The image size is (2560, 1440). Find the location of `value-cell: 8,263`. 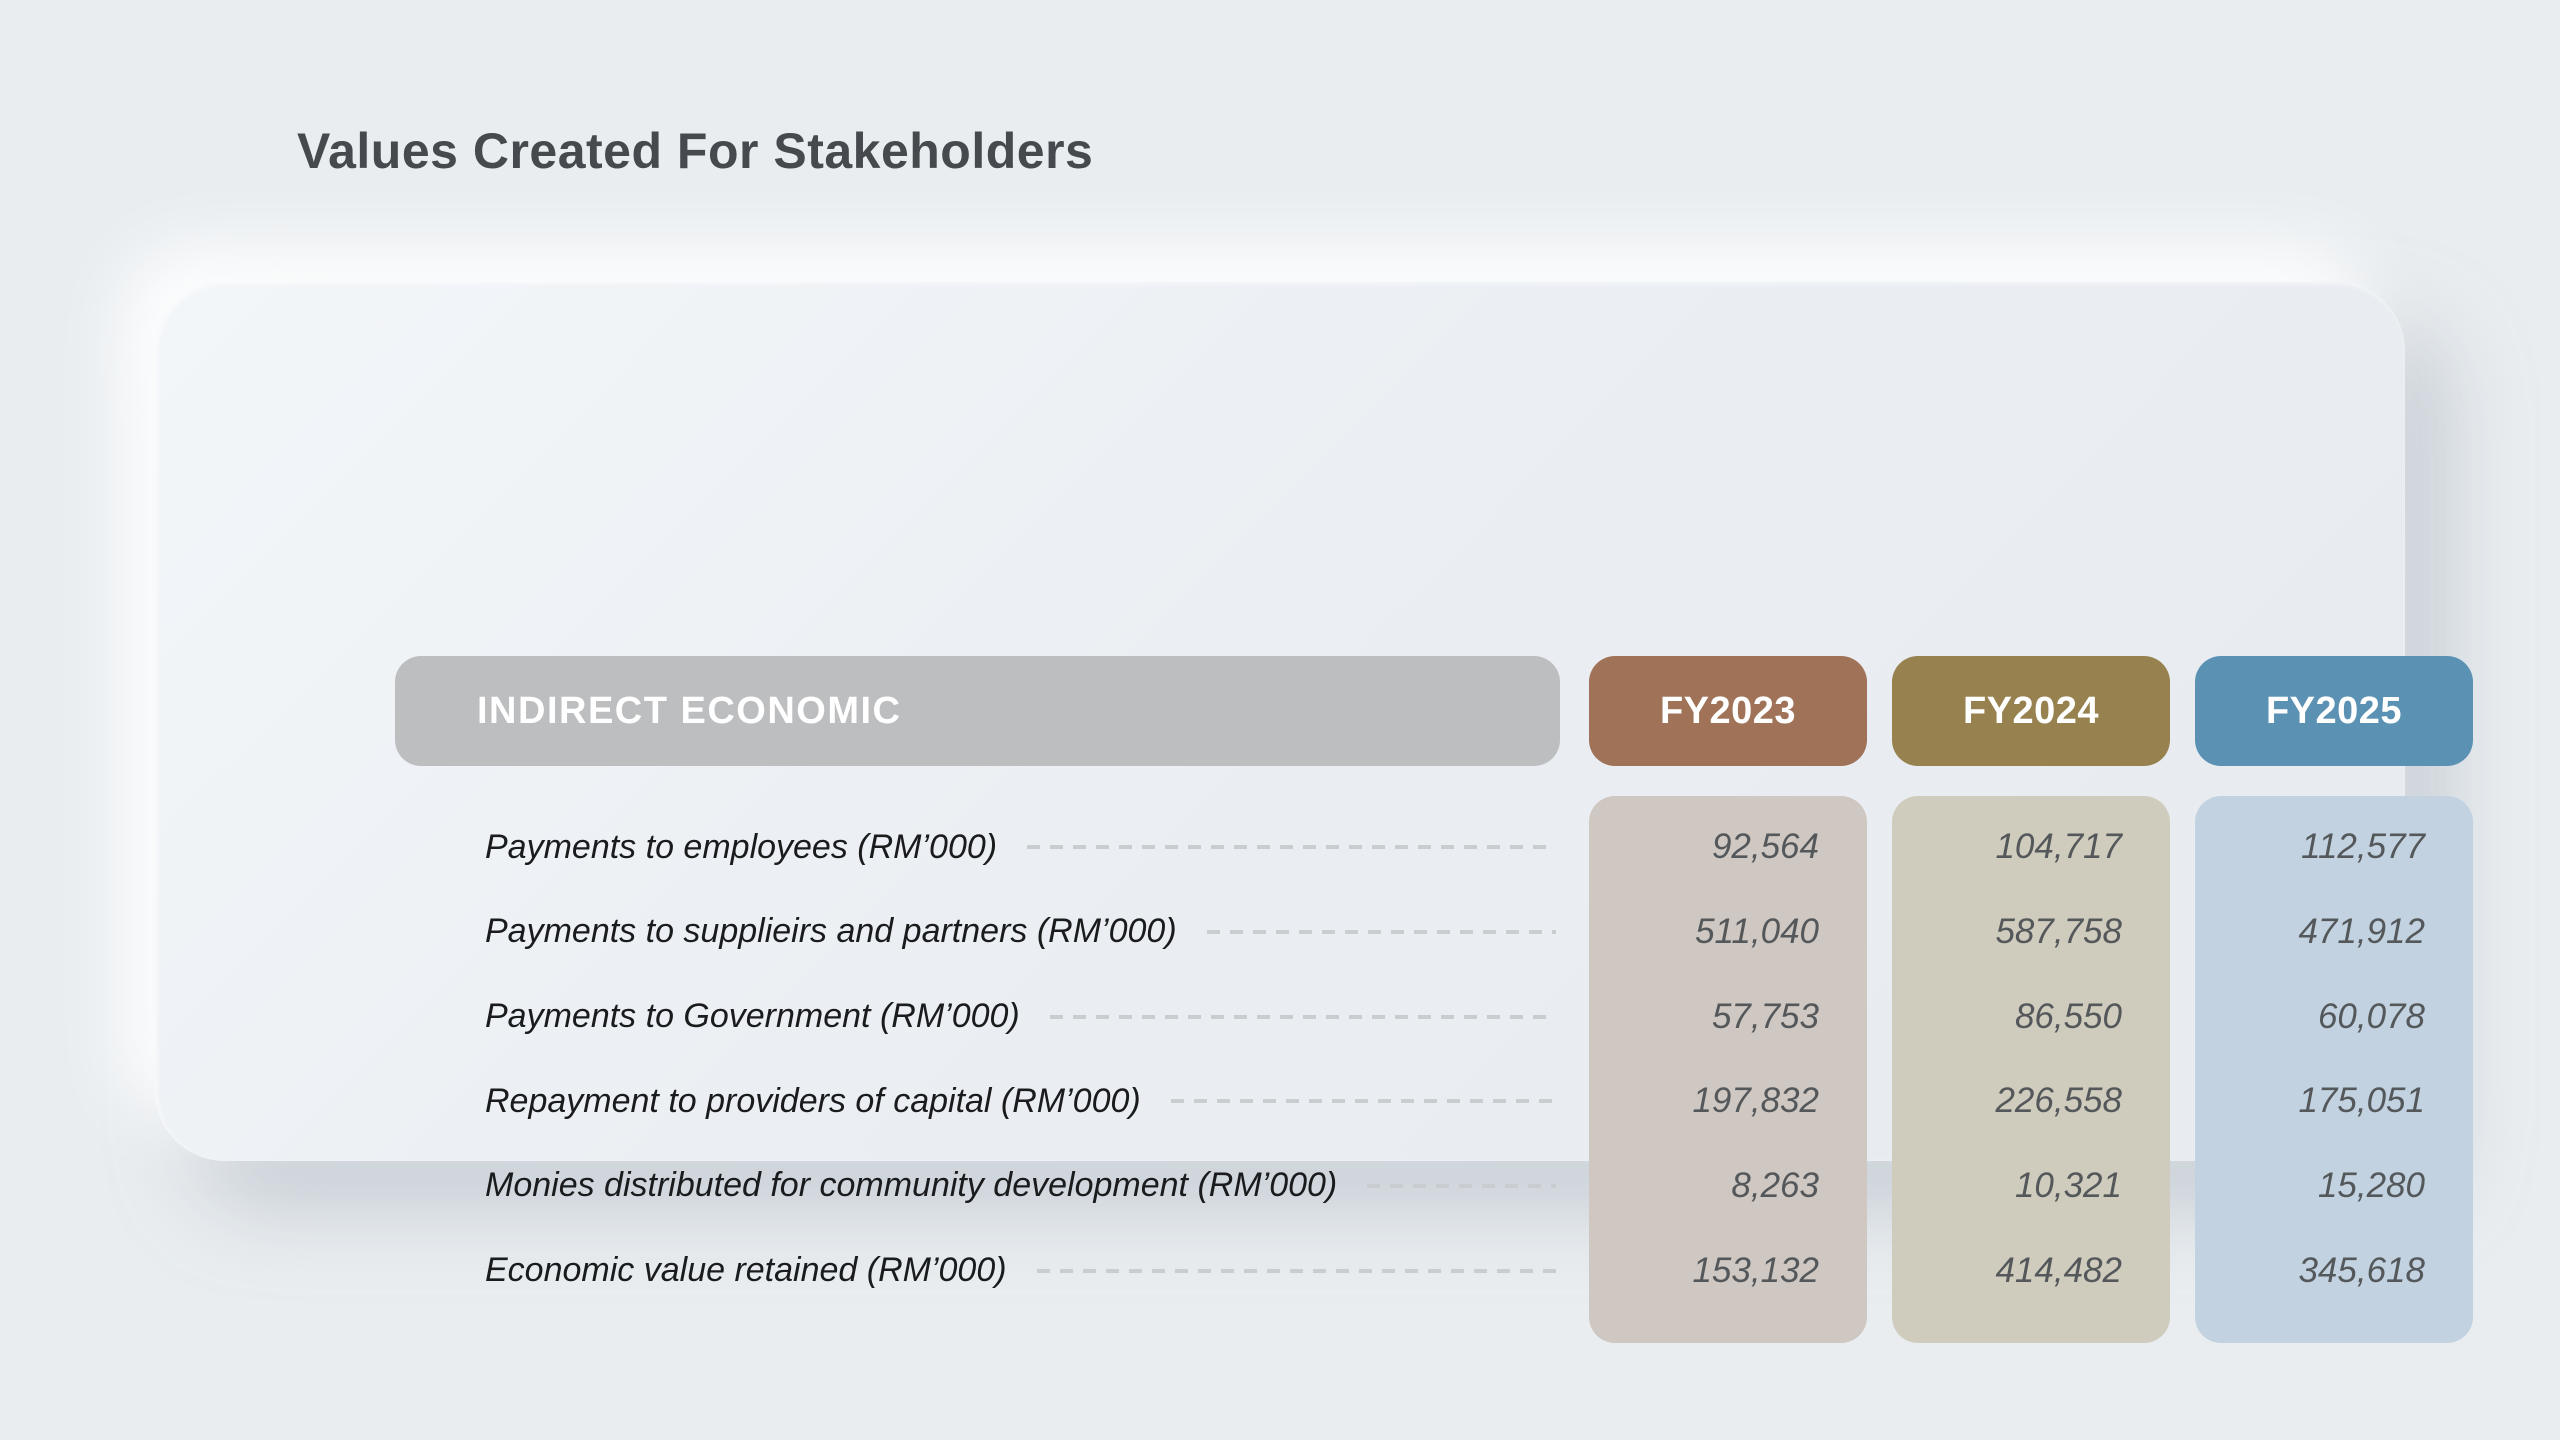

value-cell: 8,263 is located at coordinates (1775, 1185).